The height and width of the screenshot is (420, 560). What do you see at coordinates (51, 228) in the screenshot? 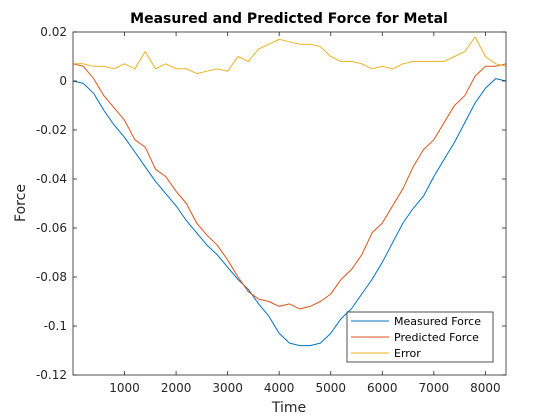
I see `y-tick-label: -0.06` at bounding box center [51, 228].